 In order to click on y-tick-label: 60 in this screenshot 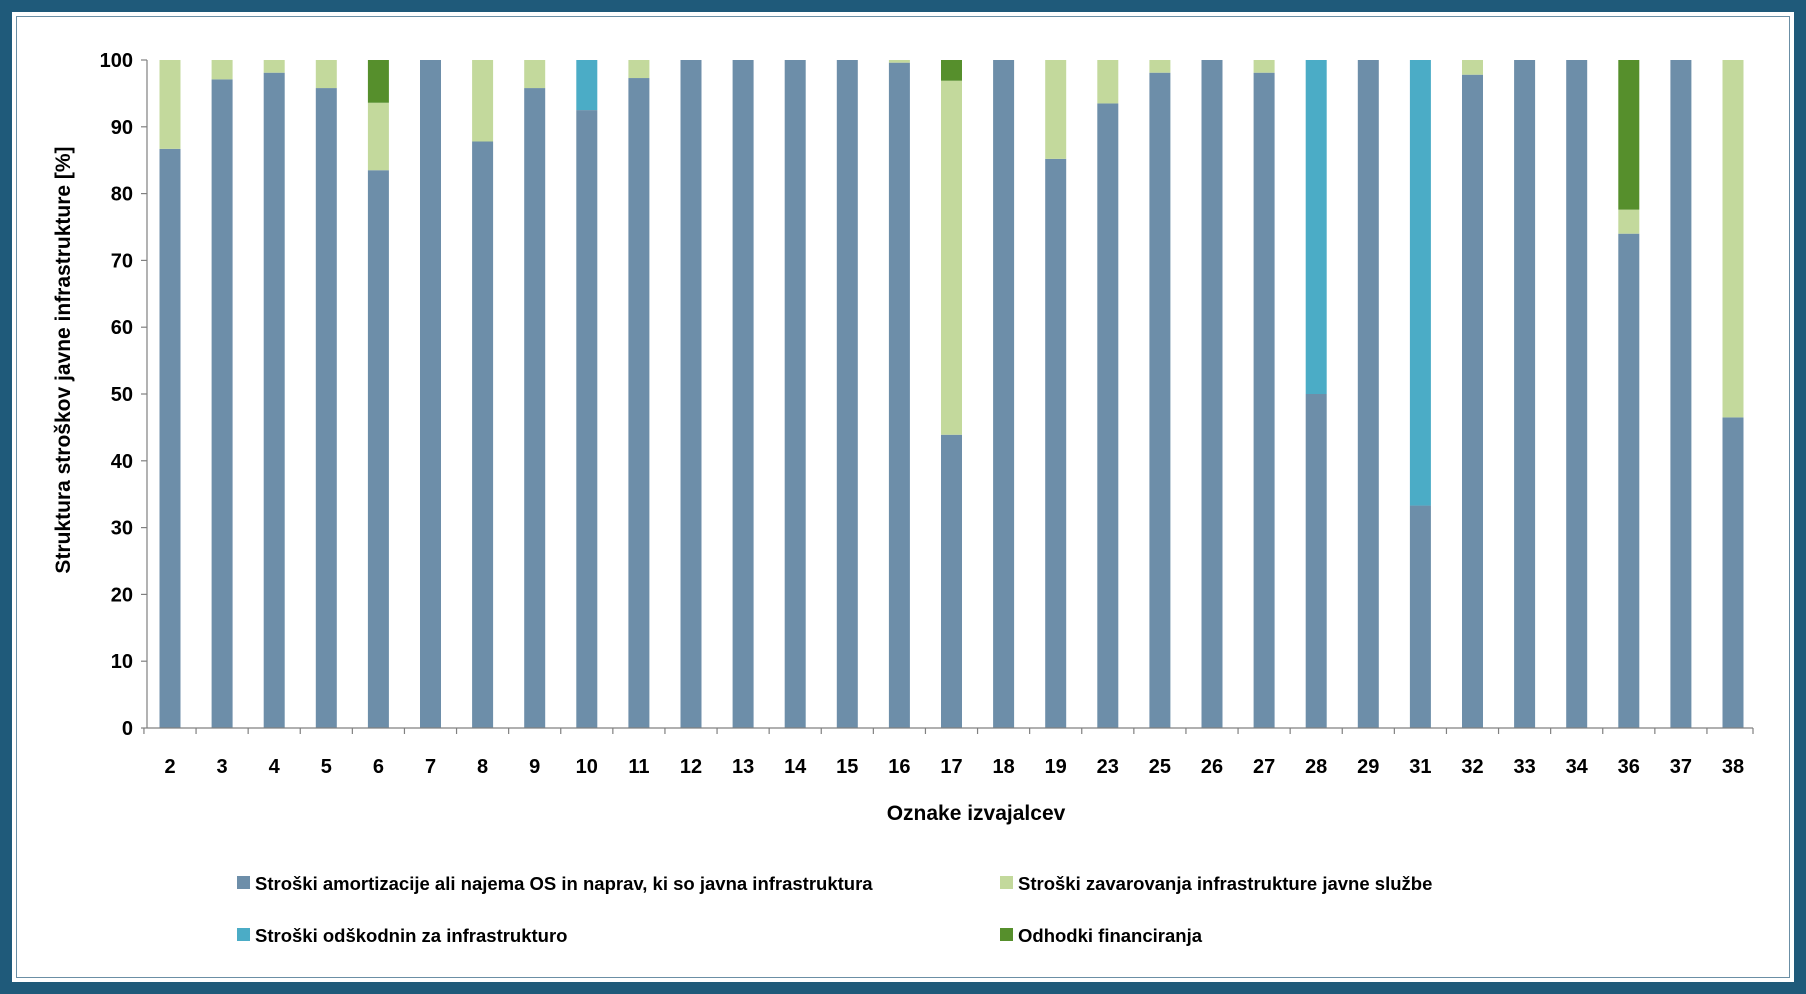, I will do `click(122, 328)`.